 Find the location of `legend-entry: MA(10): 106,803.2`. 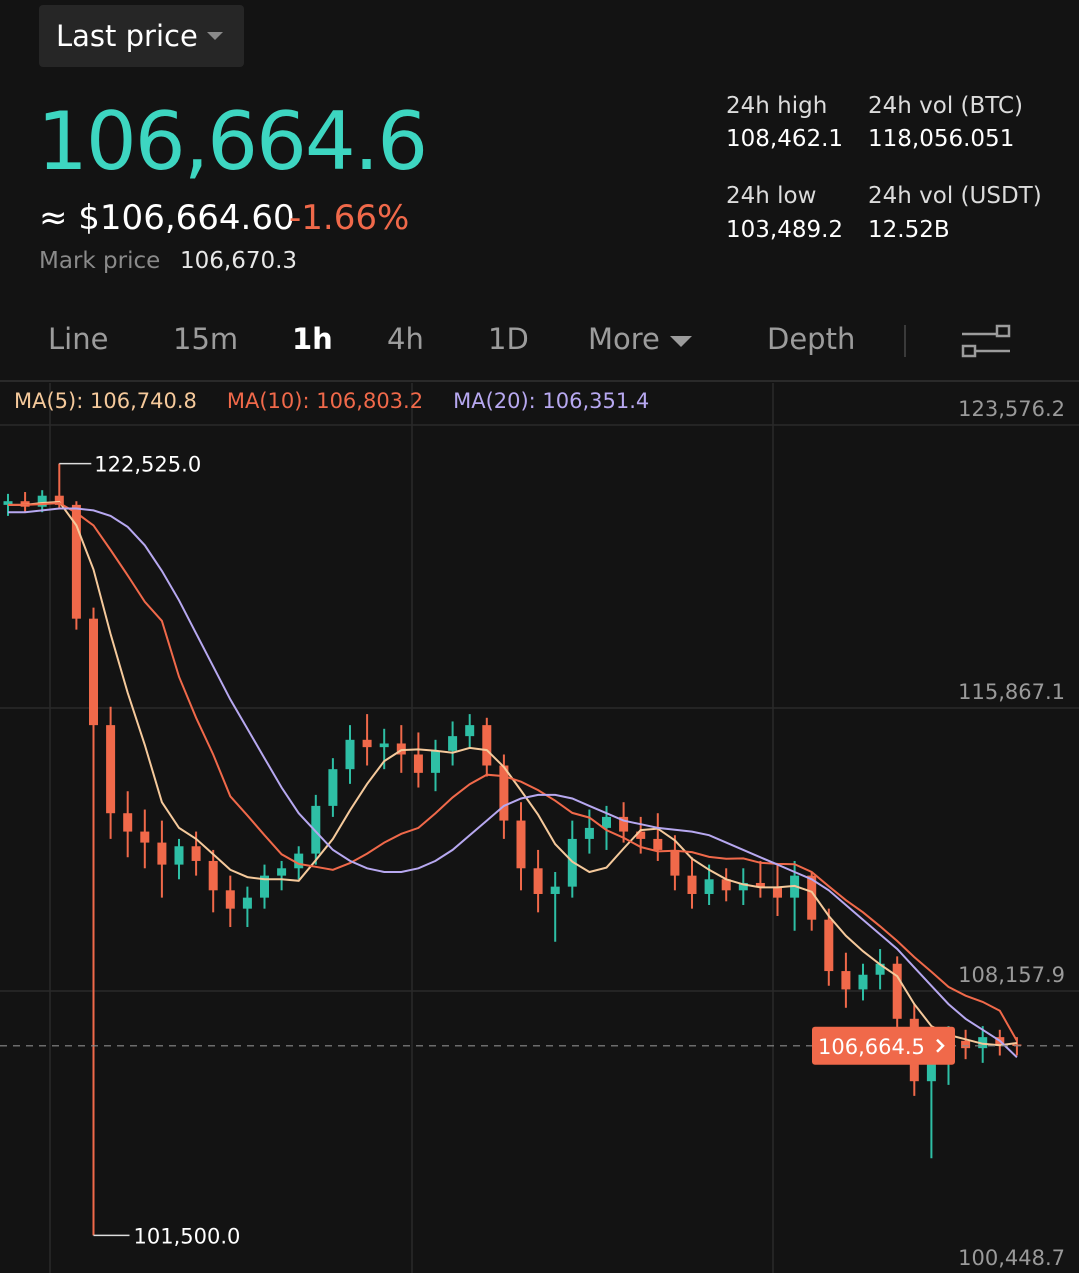

legend-entry: MA(10): 106,803.2 is located at coordinates (325, 401).